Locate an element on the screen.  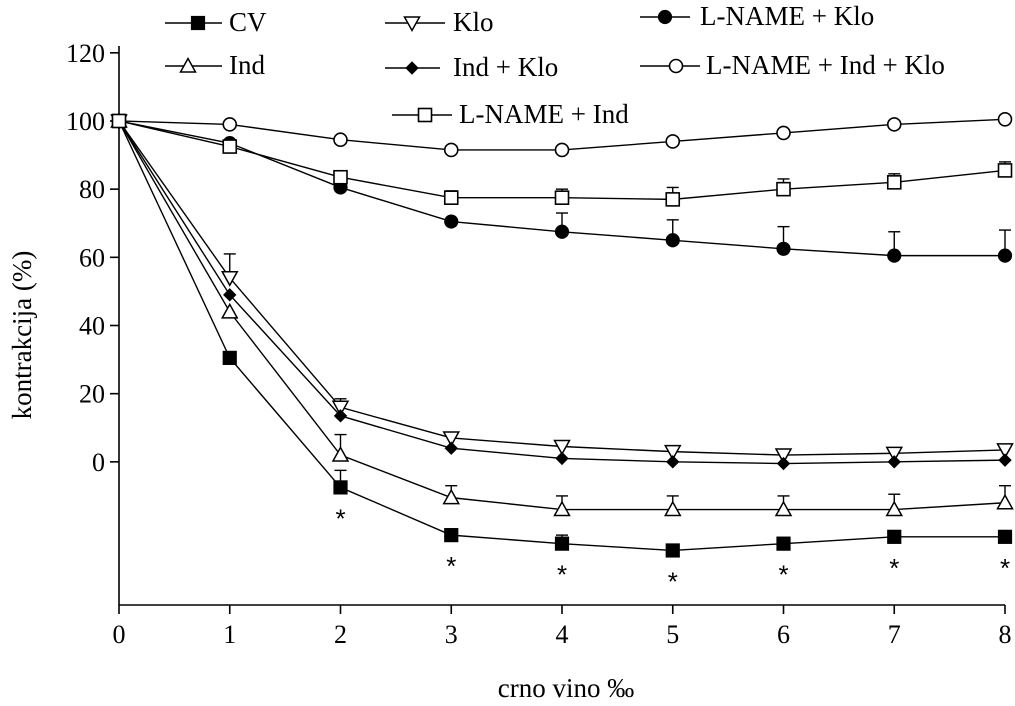
legend-label: CV is located at coordinates (248, 22).